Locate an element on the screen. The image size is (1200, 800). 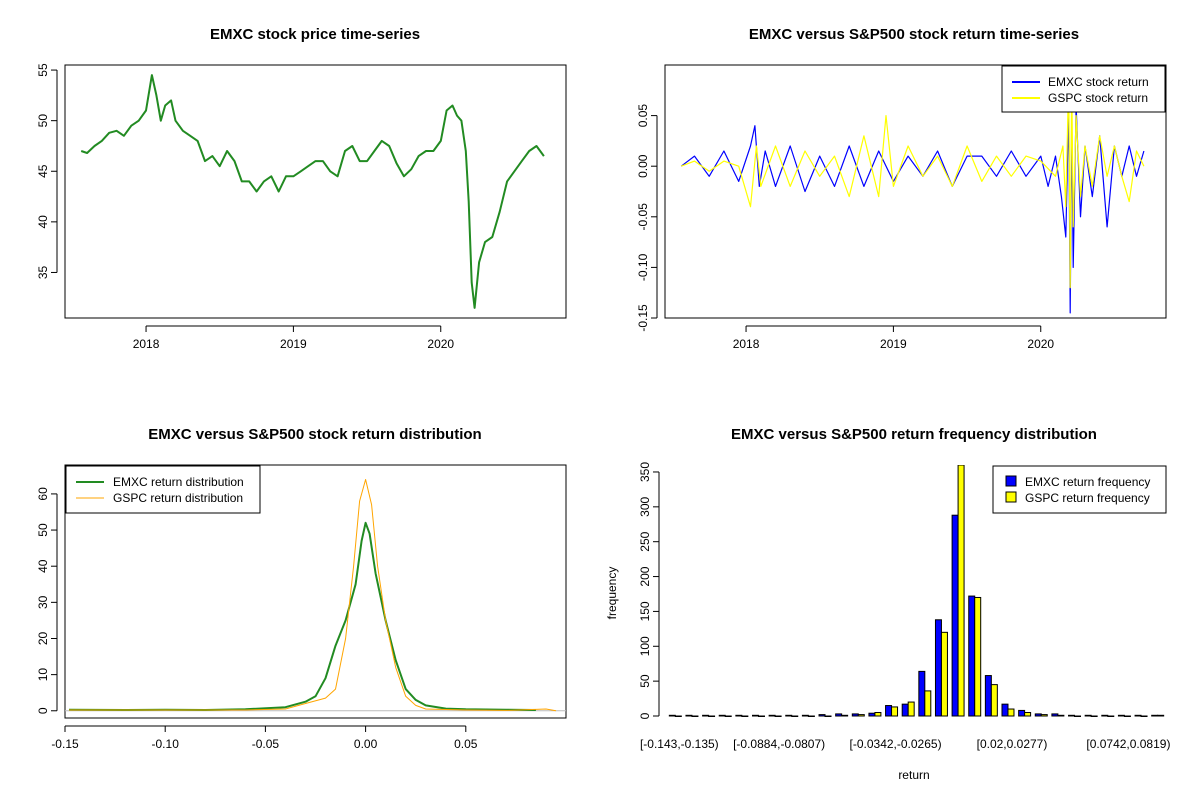
density-y-tick-label: 0 is located at coordinates (43, 710).